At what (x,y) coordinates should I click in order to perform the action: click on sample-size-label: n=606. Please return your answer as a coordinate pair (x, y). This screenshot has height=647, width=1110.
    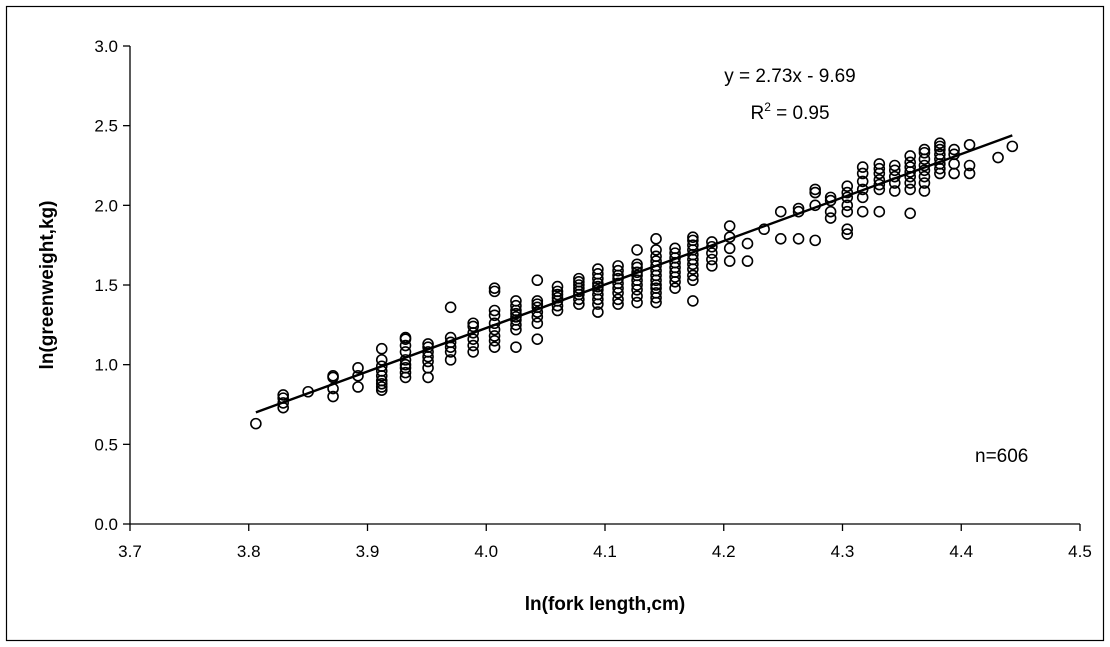
    Looking at the image, I should click on (1001, 456).